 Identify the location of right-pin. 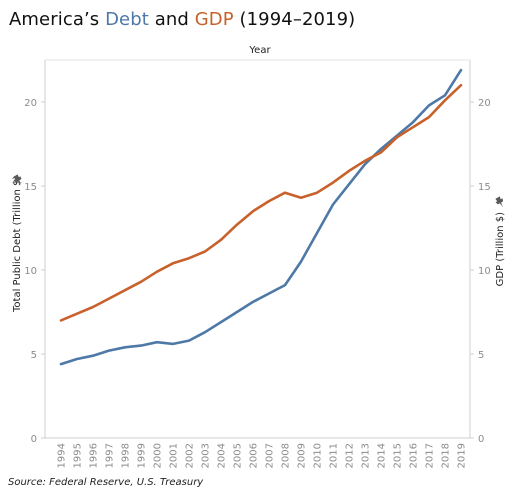
(500, 203).